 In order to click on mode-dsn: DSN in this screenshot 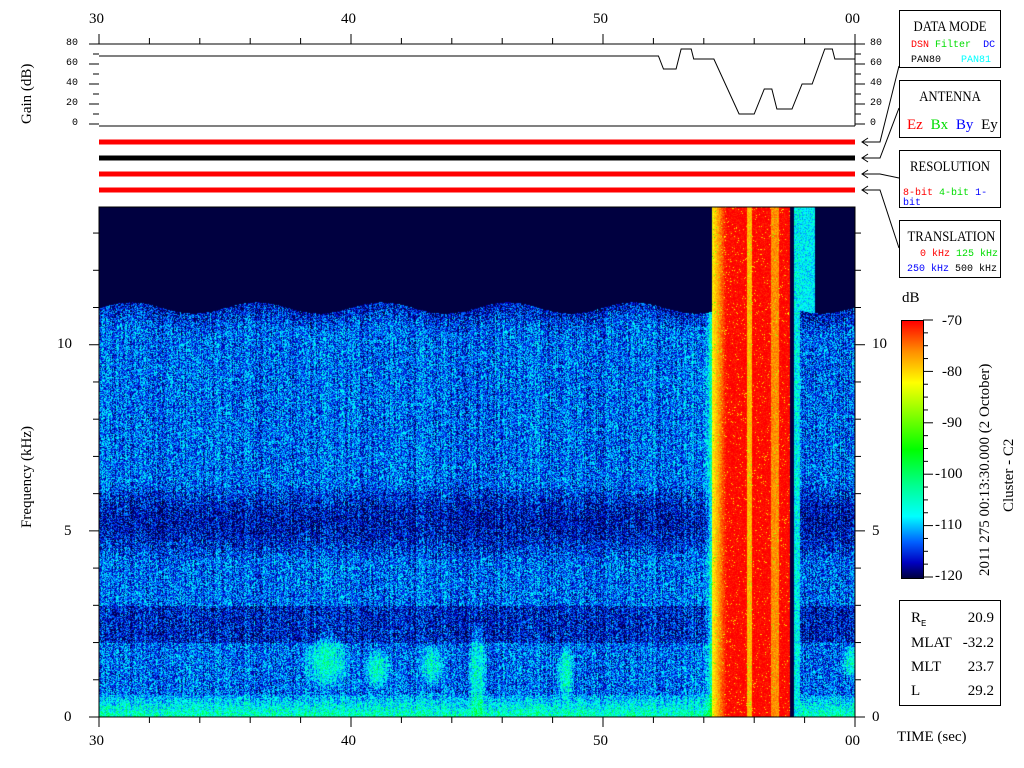, I will do `click(920, 45)`.